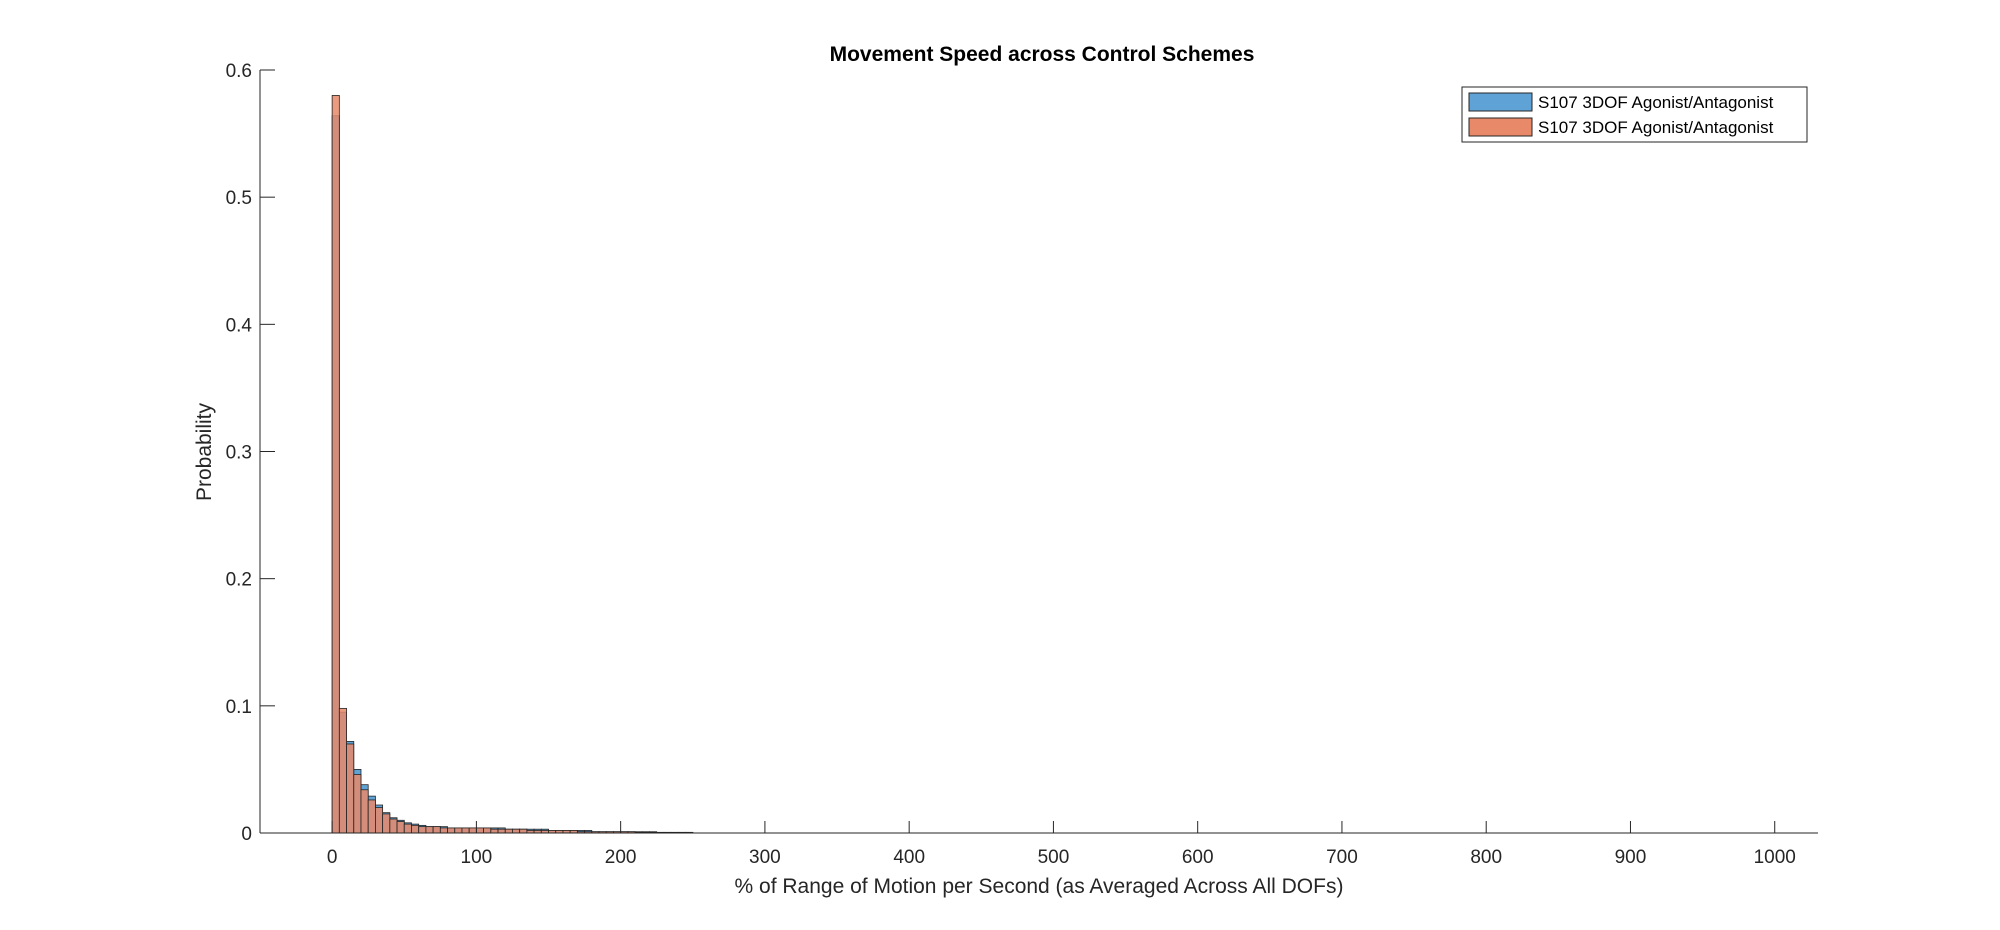  I want to click on legend-label-series-2: S107 3DOF Agonist/Antagonist, so click(1656, 127).